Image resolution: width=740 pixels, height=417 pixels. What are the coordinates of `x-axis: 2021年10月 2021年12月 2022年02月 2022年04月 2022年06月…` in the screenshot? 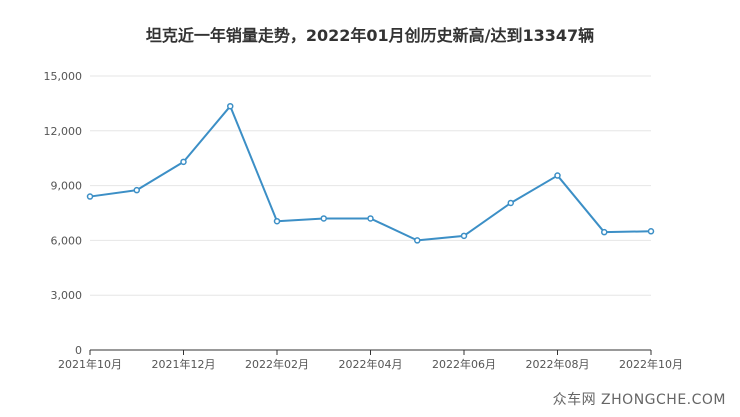 It's located at (370, 360).